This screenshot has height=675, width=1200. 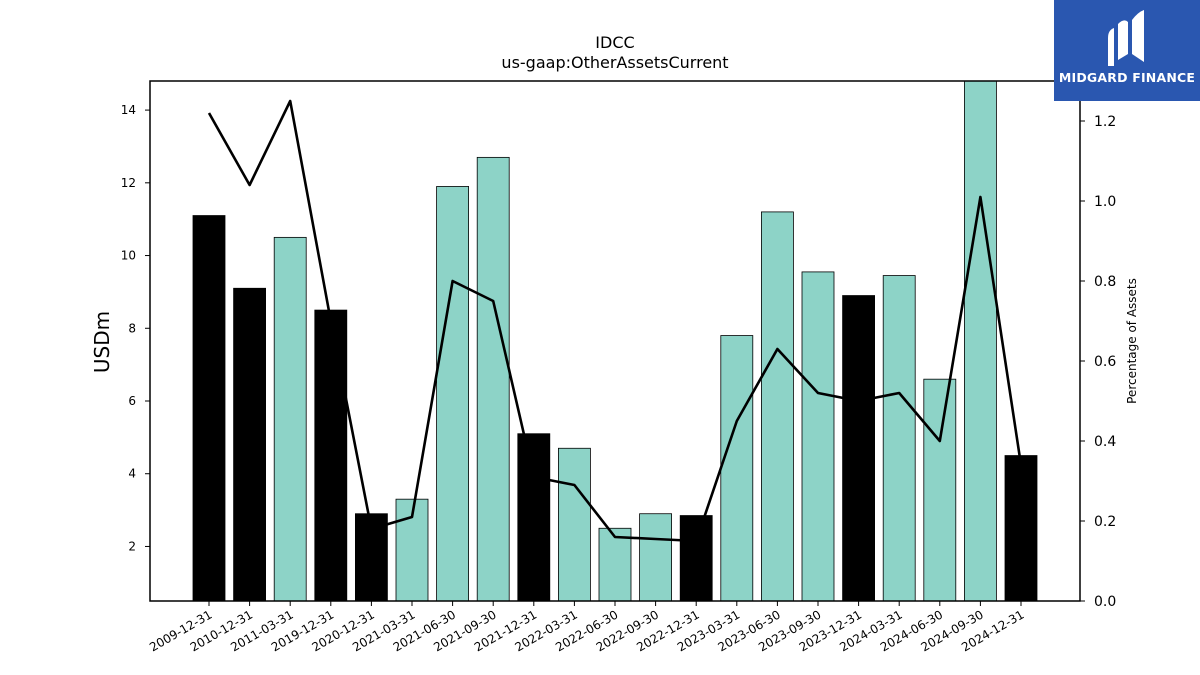 I want to click on y-tick-label: 8, so click(x=132, y=328).